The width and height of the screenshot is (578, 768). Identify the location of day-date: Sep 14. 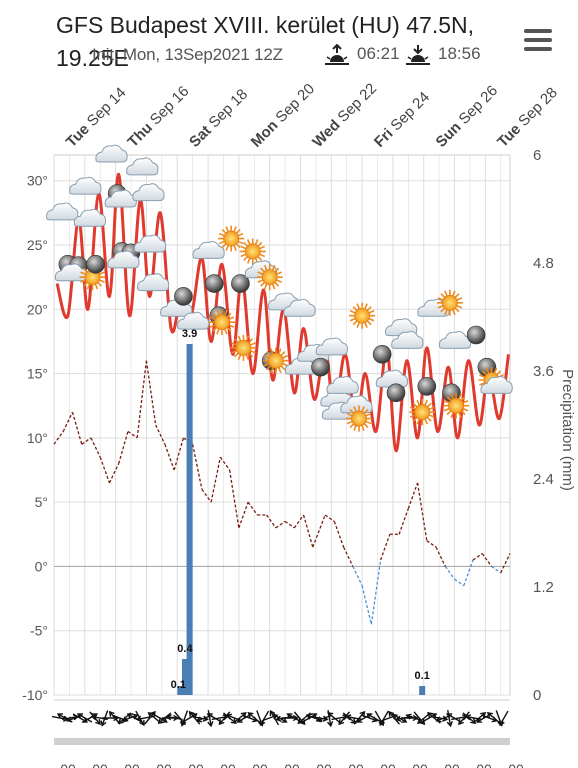
(107, 107).